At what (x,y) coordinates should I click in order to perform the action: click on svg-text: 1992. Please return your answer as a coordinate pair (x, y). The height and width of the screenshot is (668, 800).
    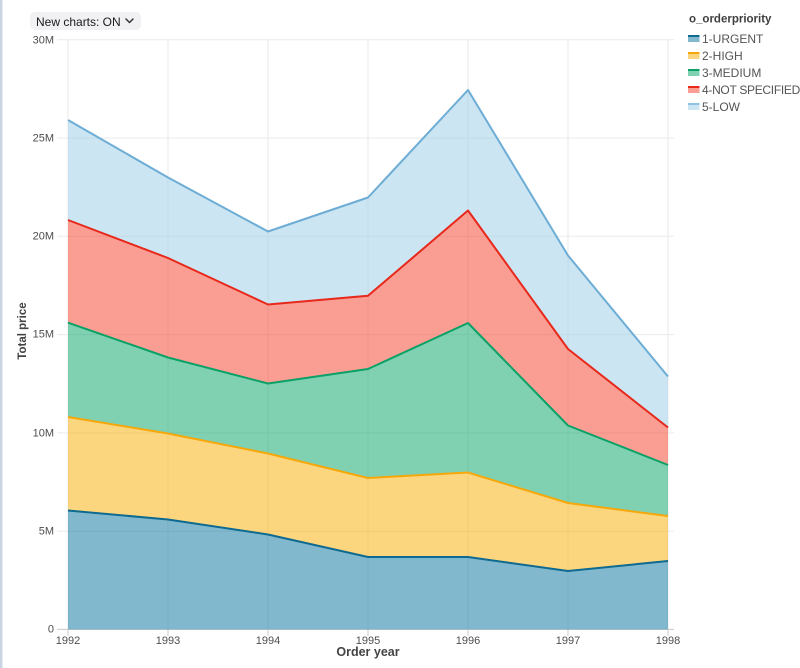
    Looking at the image, I should click on (68, 641).